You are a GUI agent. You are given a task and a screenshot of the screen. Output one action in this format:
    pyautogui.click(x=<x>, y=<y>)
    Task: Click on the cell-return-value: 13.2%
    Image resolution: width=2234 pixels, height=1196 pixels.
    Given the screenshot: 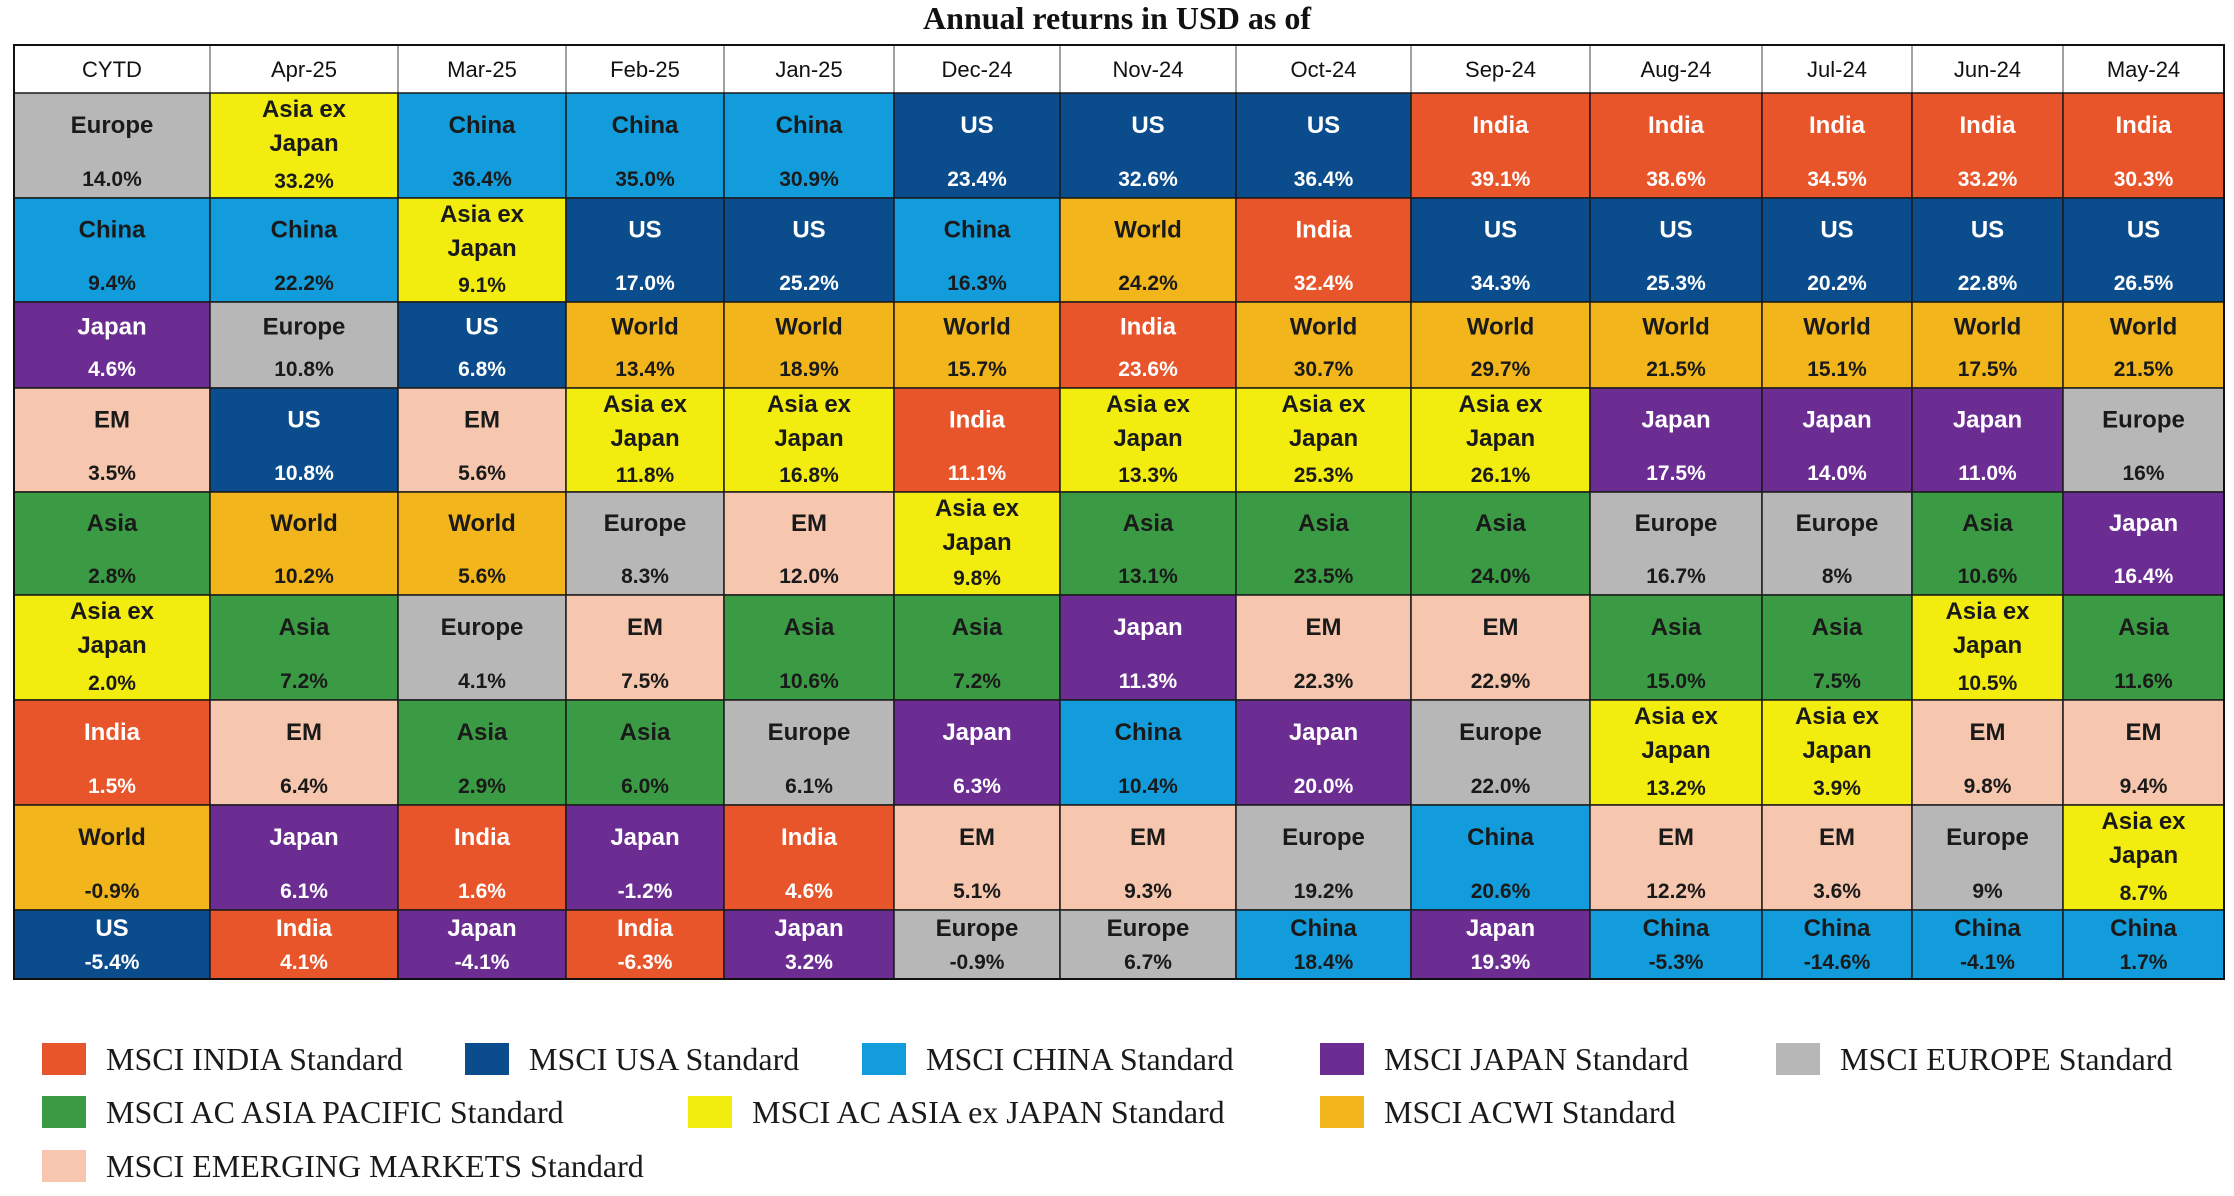 What is the action you would take?
    pyautogui.click(x=1676, y=788)
    